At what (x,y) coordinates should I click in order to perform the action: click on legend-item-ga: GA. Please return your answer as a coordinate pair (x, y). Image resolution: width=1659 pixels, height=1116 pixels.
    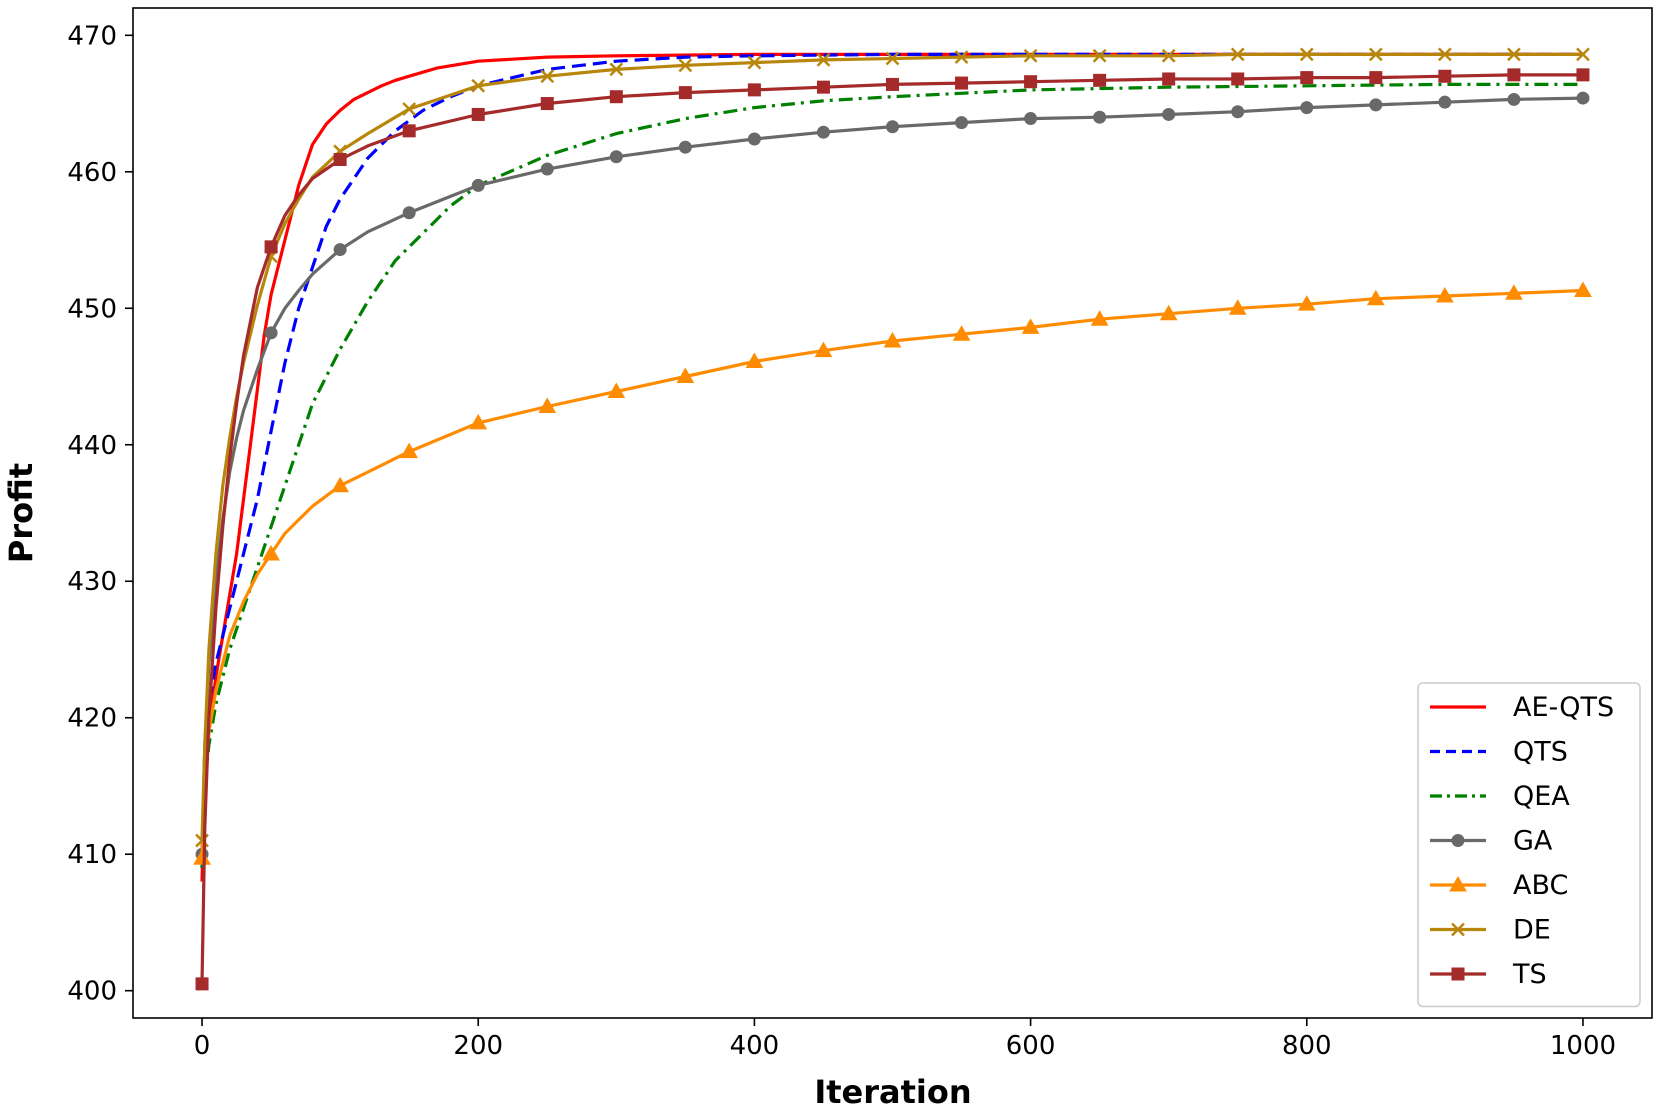
    Looking at the image, I should click on (1491, 841).